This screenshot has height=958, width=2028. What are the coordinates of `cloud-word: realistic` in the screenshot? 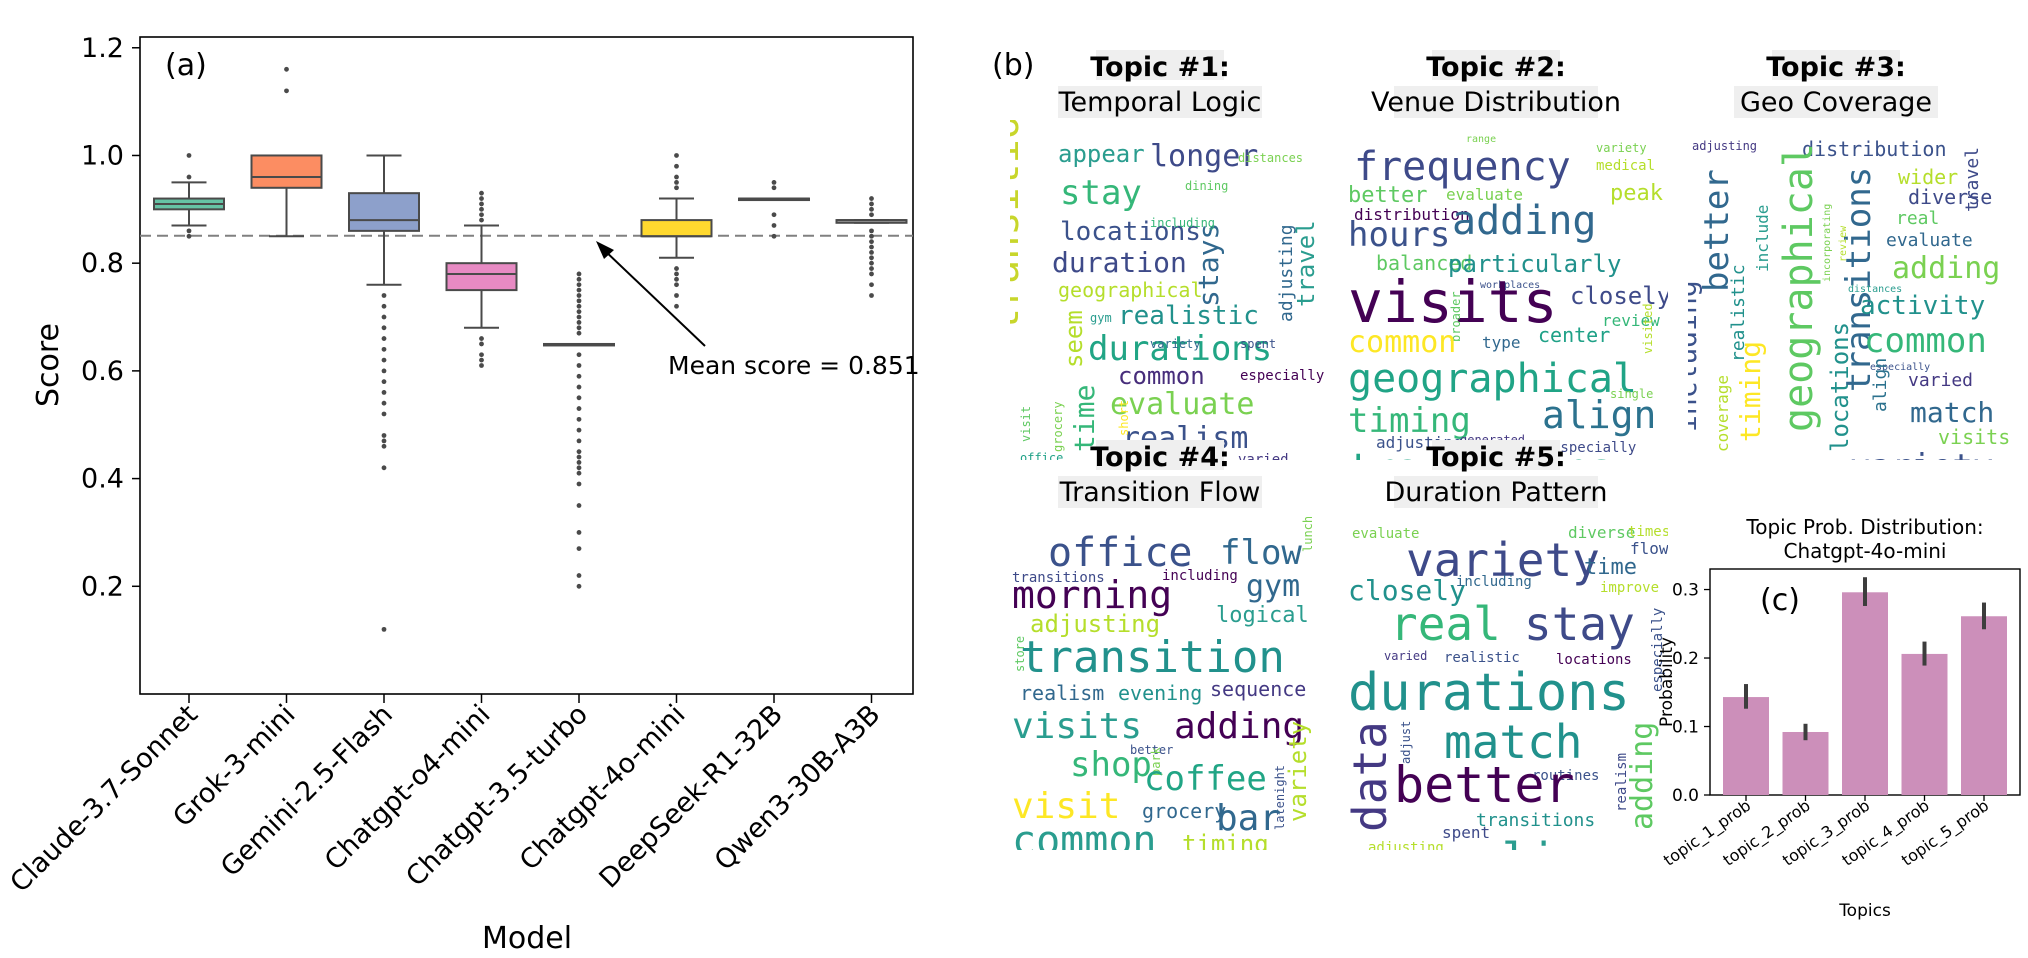 It's located at (1188, 316).